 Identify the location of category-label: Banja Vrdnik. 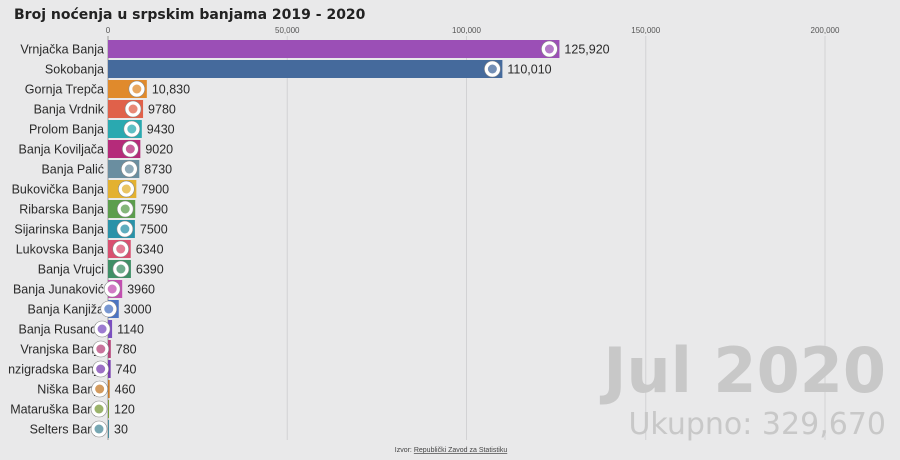
(69, 110).